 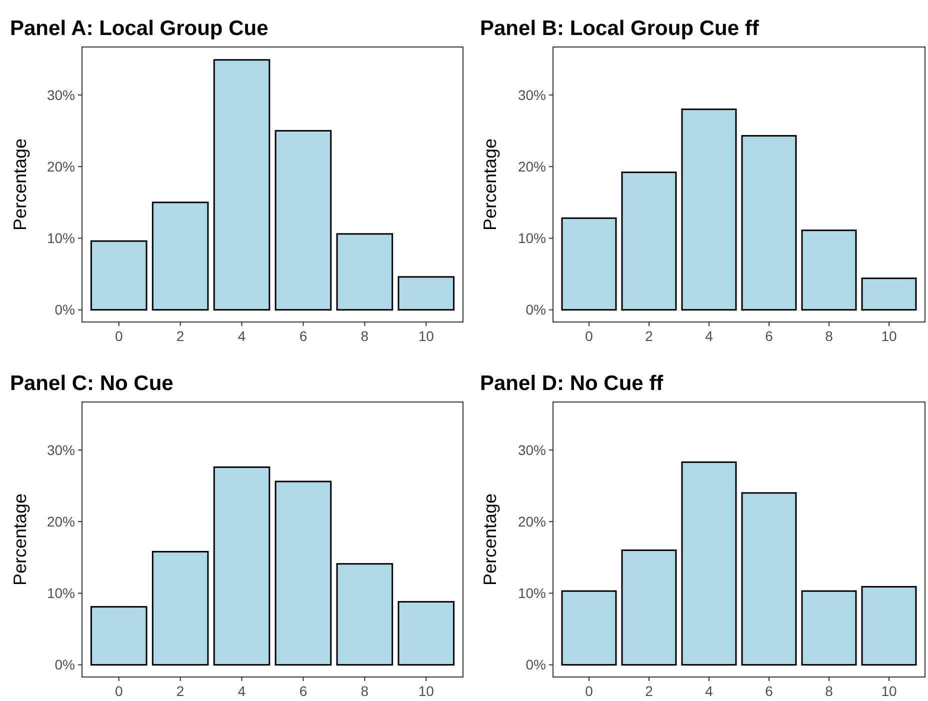 I want to click on chart-title: Panel A: Local Group Cue, so click(x=139, y=28).